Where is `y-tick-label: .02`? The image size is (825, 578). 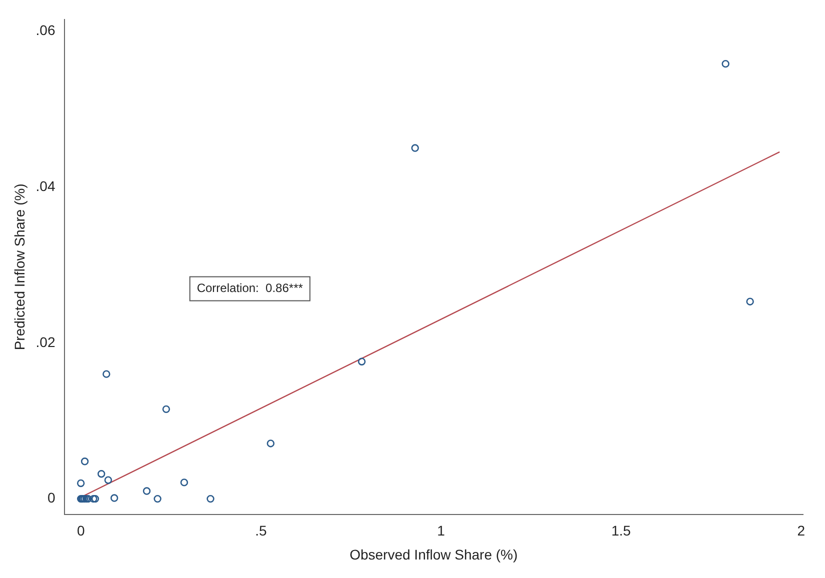
y-tick-label: .02 is located at coordinates (46, 342).